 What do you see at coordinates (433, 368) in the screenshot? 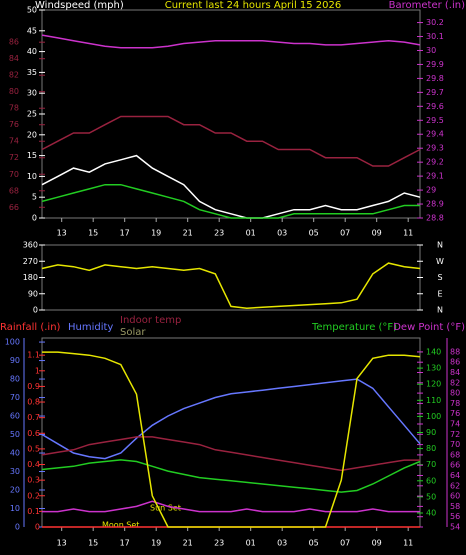
I see `y2-tick-label: 130` at bounding box center [433, 368].